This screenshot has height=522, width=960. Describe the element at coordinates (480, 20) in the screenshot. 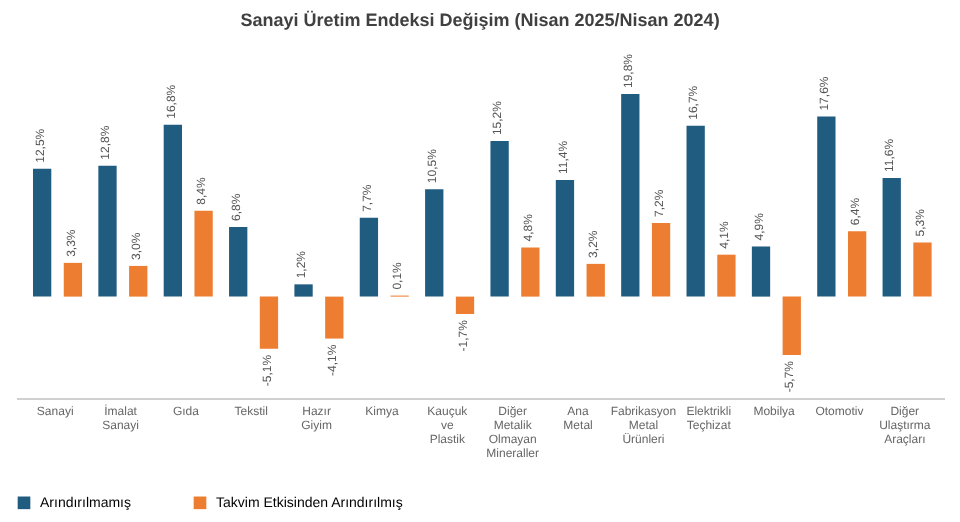

I see `chart-title: Sanayi Üretim Endeksi Değişim (Nisan 2025/Nisan 2024)` at that location.